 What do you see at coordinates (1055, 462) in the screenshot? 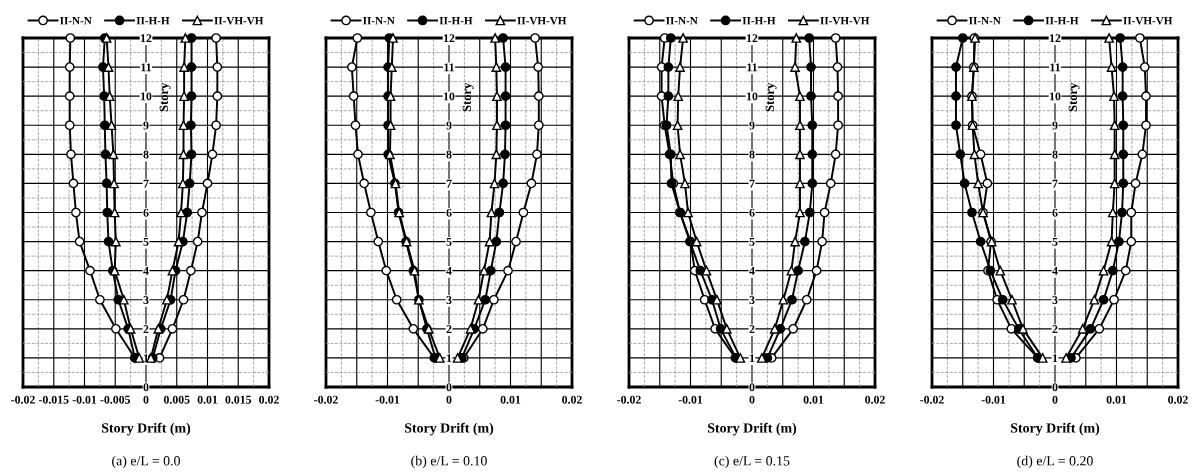
I see `text: (d) e/L = 0.20` at bounding box center [1055, 462].